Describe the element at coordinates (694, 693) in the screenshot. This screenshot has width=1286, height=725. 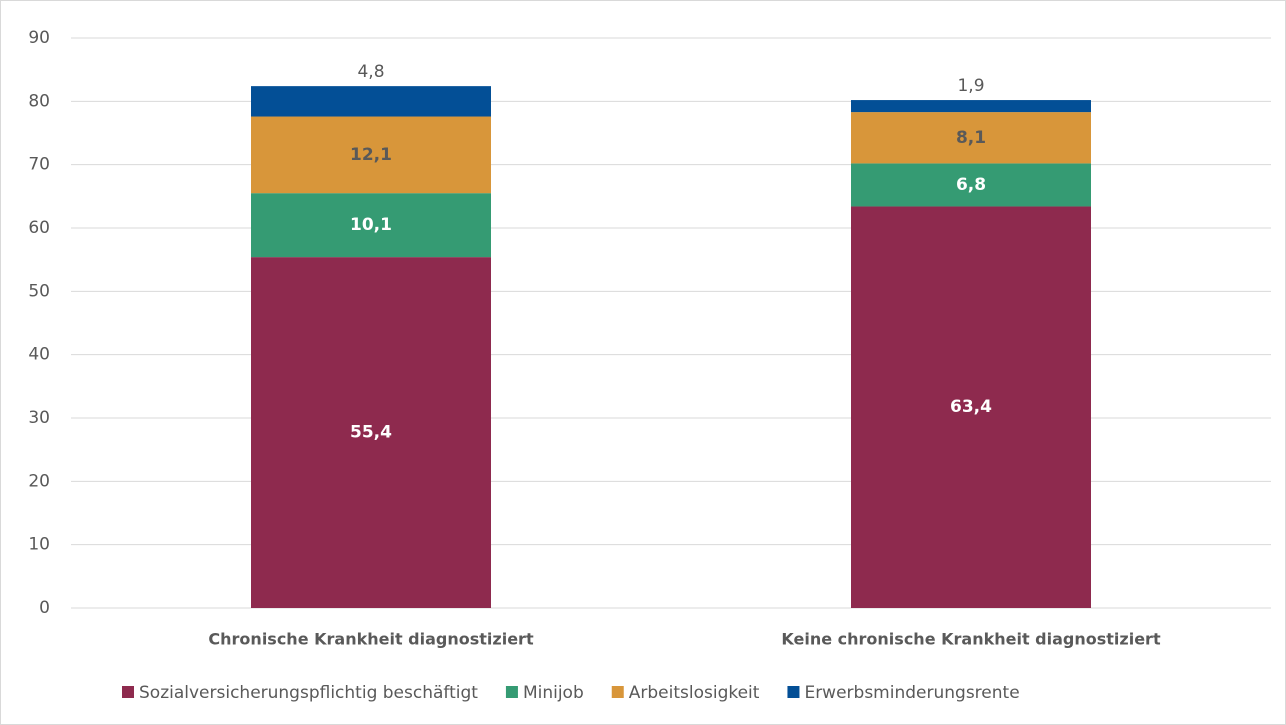
I see `legend-label: Arbeitslosigkeit` at that location.